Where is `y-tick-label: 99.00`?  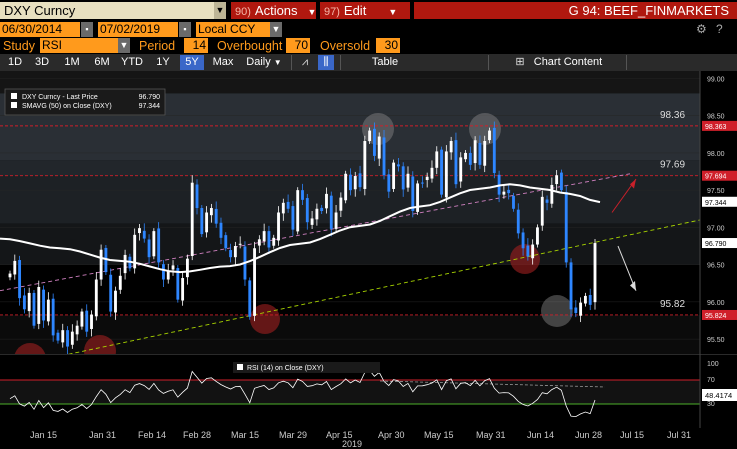 y-tick-label: 99.00 is located at coordinates (716, 79).